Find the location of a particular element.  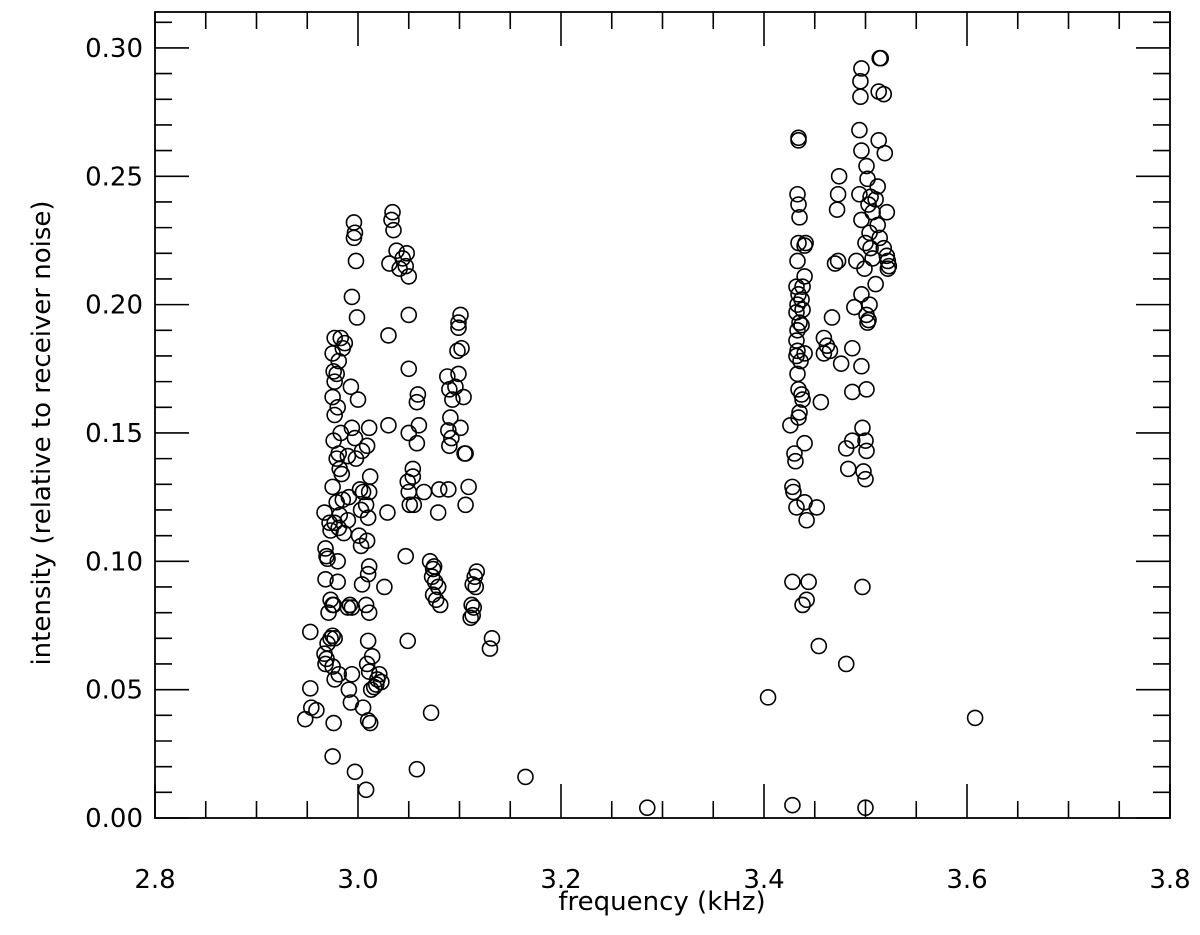

y-tick-label: 0.00 is located at coordinates (114, 819).